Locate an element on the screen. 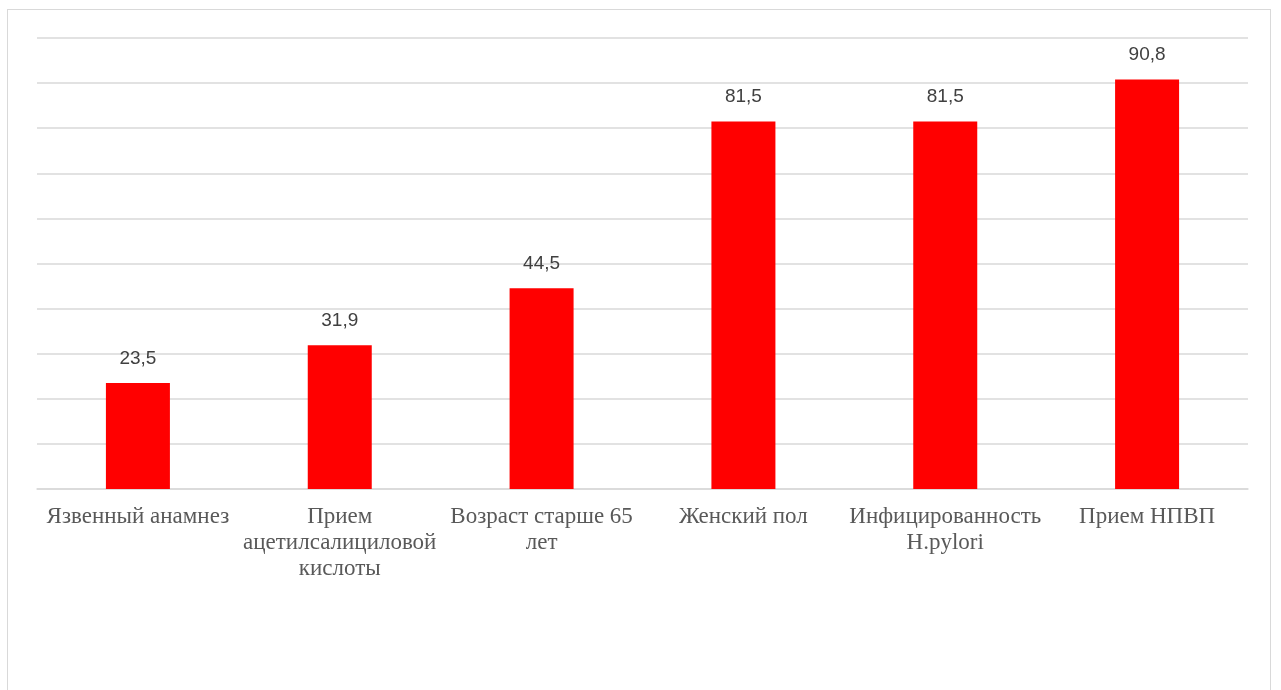 The width and height of the screenshot is (1281, 690). data-label: 90,8 is located at coordinates (1147, 54).